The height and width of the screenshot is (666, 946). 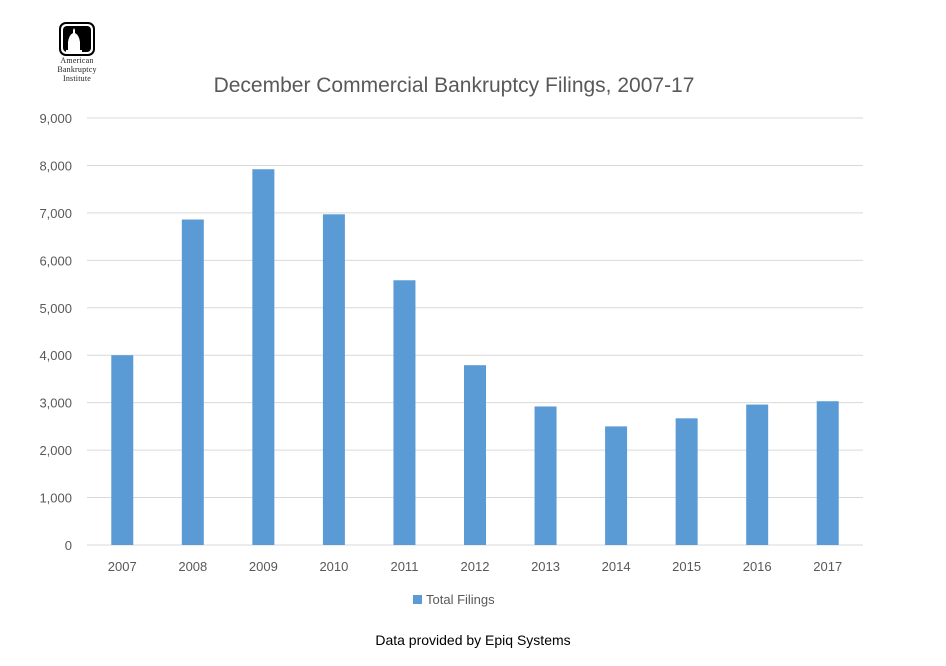 I want to click on bar-2012, so click(x=475, y=455).